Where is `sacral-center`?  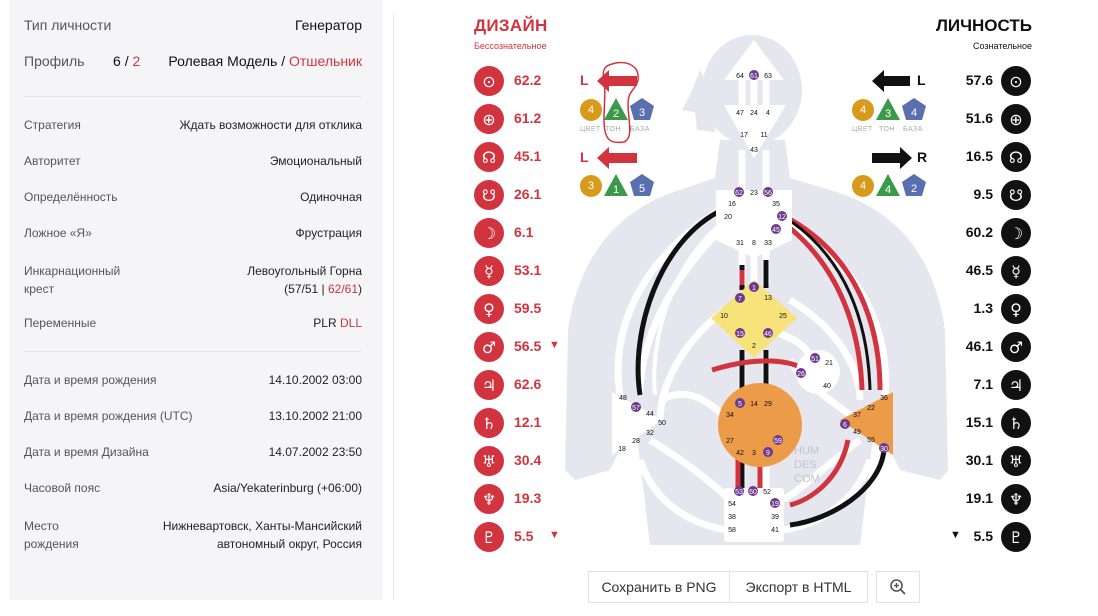 sacral-center is located at coordinates (760, 425).